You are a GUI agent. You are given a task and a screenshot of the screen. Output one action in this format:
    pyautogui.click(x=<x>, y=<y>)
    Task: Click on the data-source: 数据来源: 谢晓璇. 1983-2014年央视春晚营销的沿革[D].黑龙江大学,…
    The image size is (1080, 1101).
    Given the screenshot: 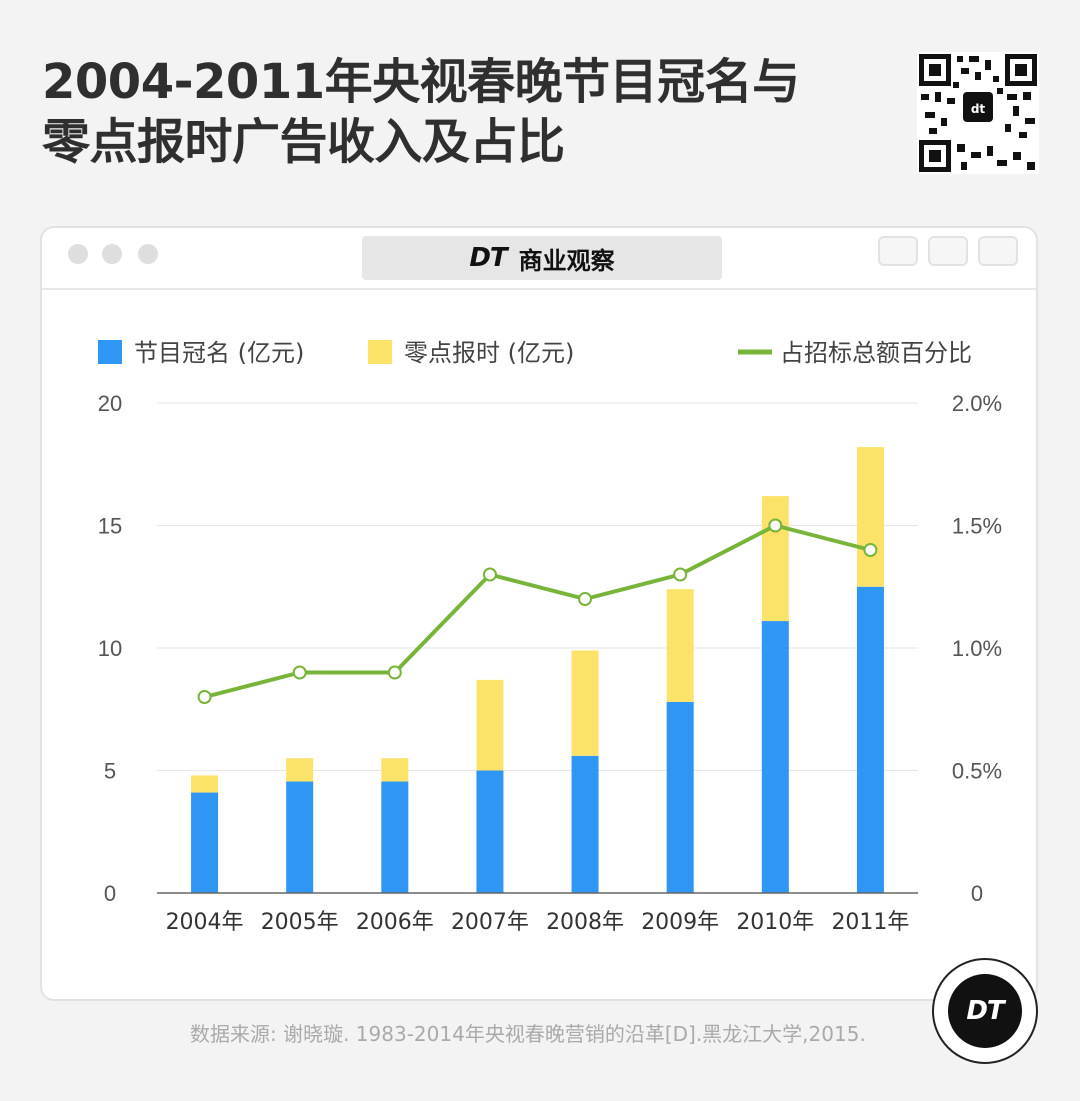 What is the action you would take?
    pyautogui.click(x=528, y=1034)
    